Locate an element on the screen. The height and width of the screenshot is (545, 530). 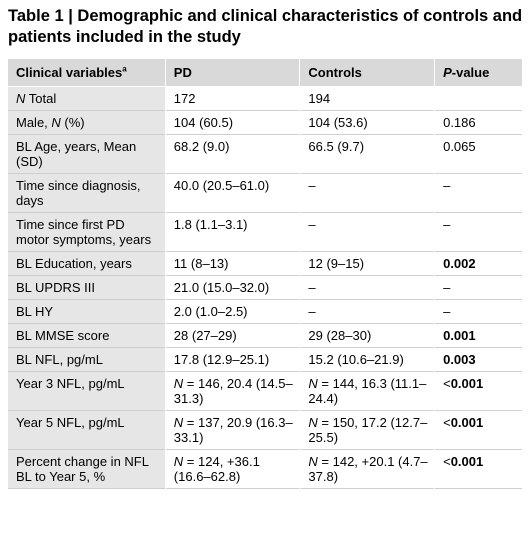
row-pd: 68.2 (9.0) is located at coordinates (232, 154).